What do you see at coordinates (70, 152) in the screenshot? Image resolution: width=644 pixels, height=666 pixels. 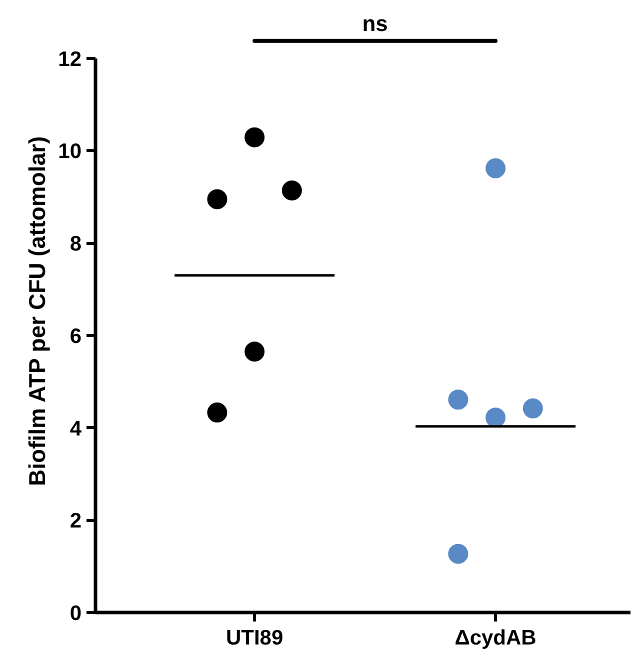 I see `y-tick-label: 10` at bounding box center [70, 152].